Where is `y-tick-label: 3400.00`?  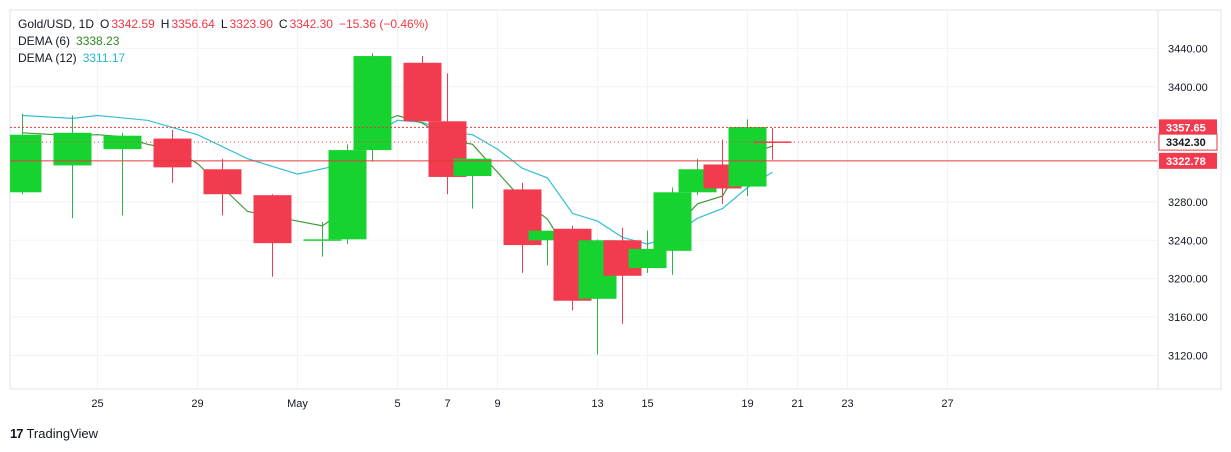
y-tick-label: 3400.00 is located at coordinates (1188, 88).